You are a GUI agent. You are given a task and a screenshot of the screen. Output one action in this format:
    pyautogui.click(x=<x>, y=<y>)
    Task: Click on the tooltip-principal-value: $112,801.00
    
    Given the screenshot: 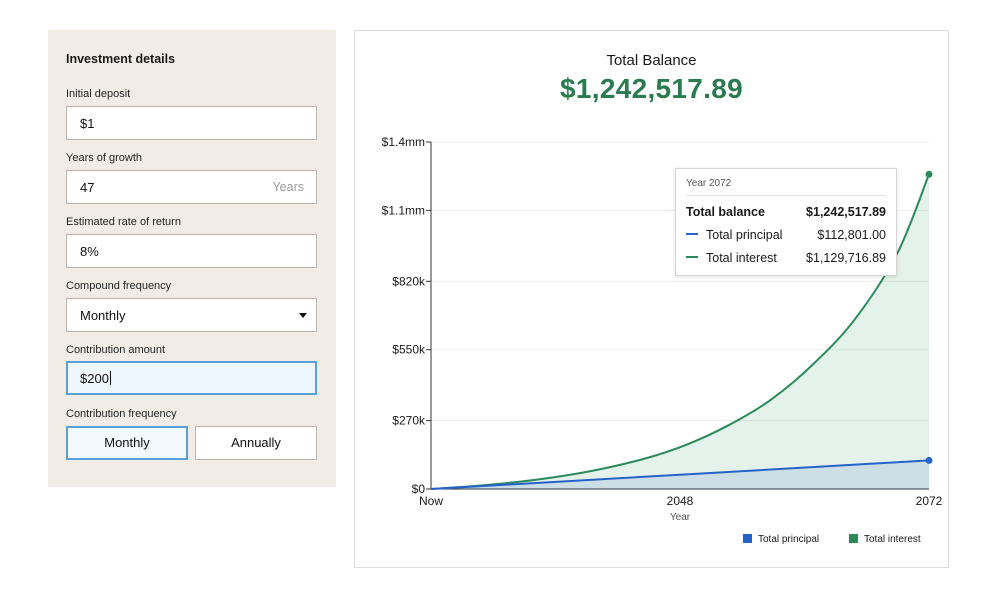 What is the action you would take?
    pyautogui.click(x=851, y=235)
    